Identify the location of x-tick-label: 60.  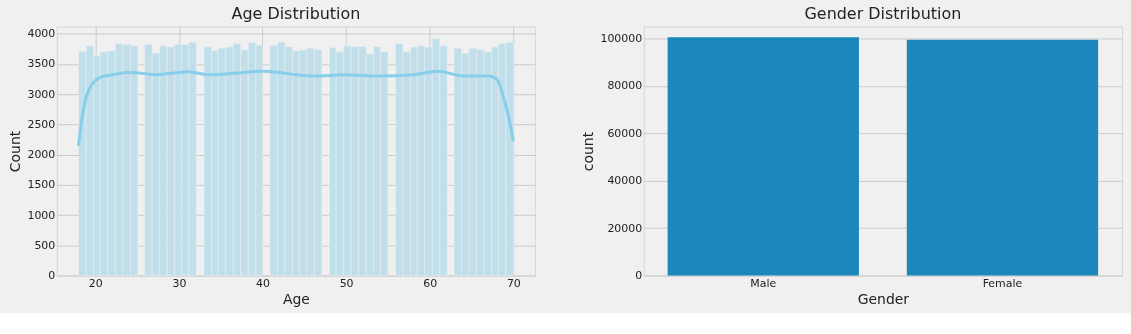
(430, 284).